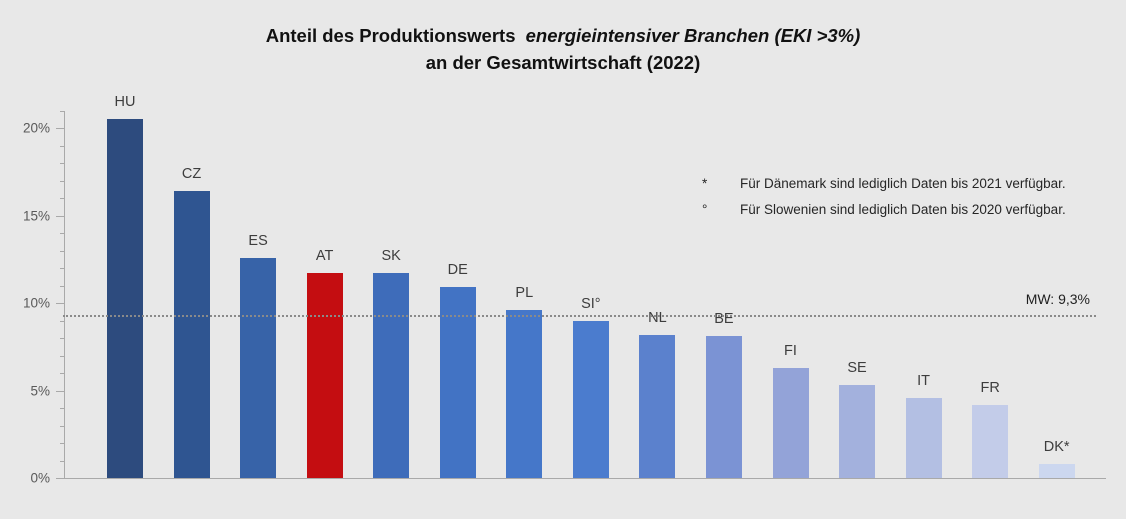 The width and height of the screenshot is (1126, 519). I want to click on bar-SK, so click(391, 375).